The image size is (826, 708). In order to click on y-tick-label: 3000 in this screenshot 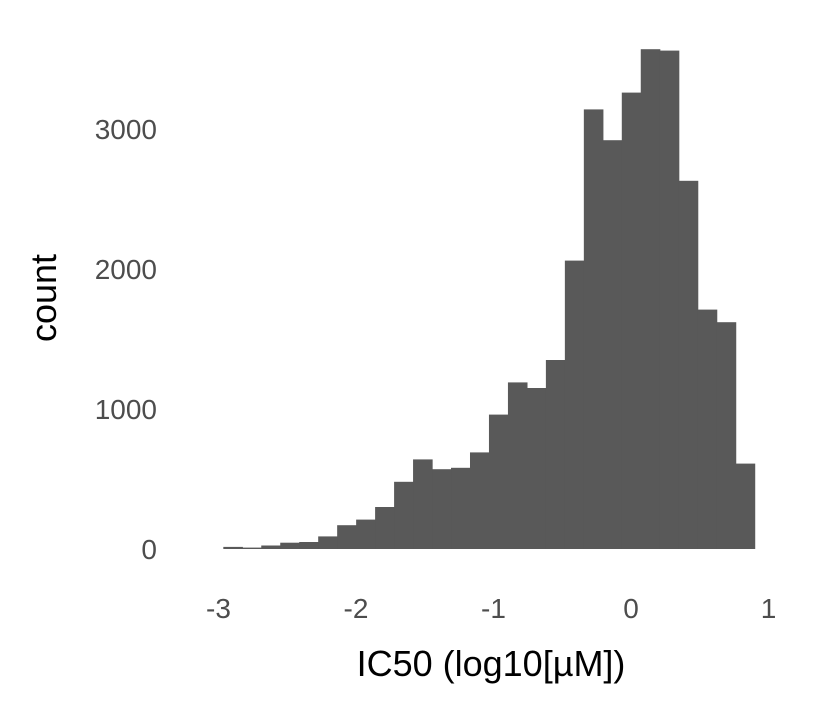, I will do `click(126, 129)`.